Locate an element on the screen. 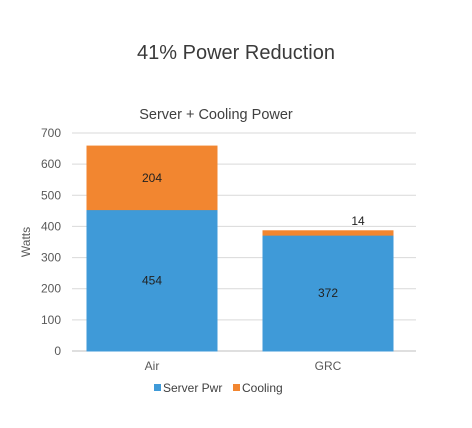 This screenshot has width=472, height=428. y-tick-label: 200 is located at coordinates (51, 289).